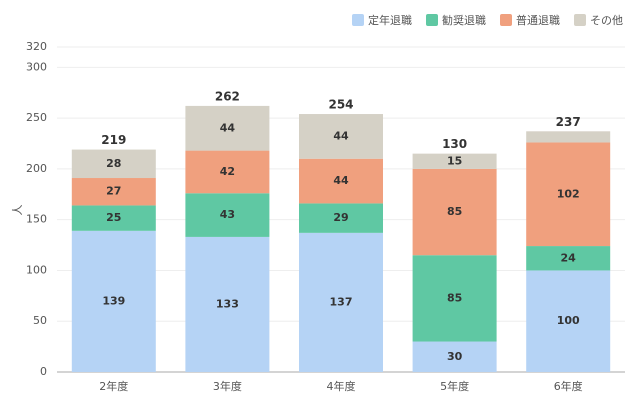 The image size is (644, 407). I want to click on total-label: 254, so click(340, 105).